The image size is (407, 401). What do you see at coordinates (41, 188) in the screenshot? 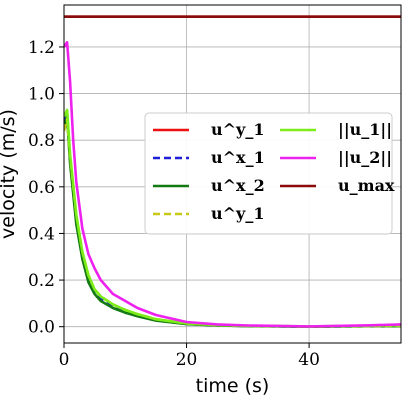
I see `y-tick-label: 0.6` at bounding box center [41, 188].